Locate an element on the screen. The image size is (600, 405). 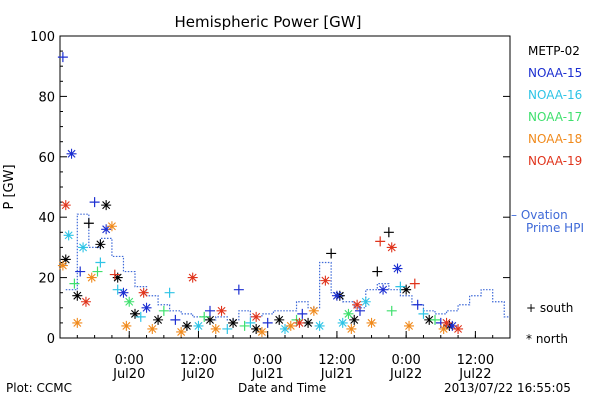
y-tick-label: 0 is located at coordinates (51, 339).